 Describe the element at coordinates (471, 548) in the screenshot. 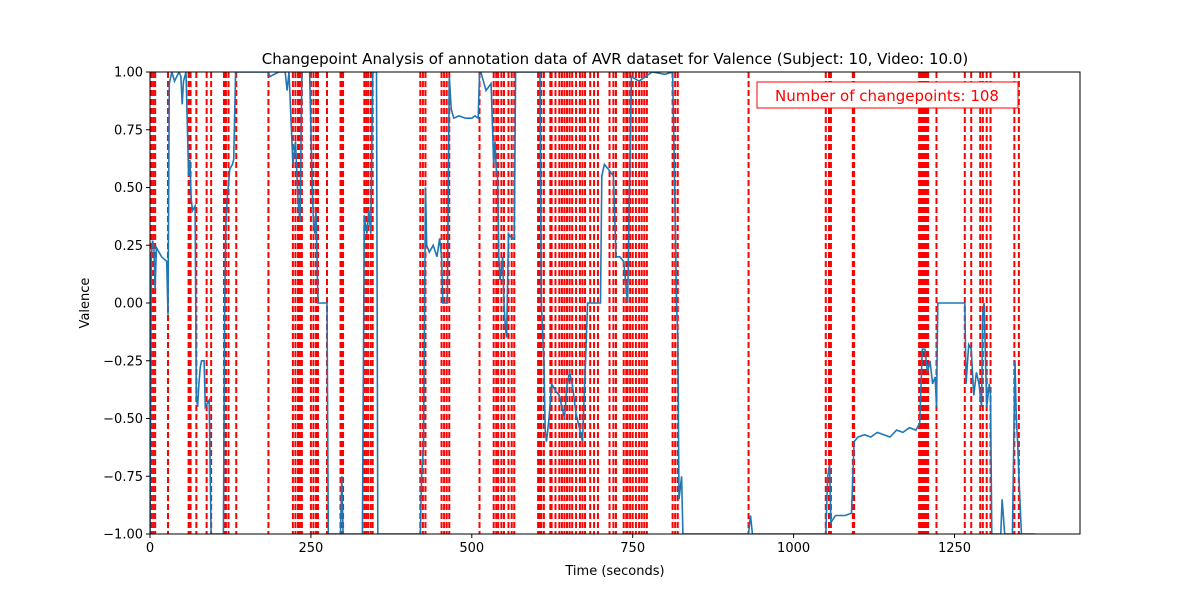

I see `x-tick-label: 500` at that location.